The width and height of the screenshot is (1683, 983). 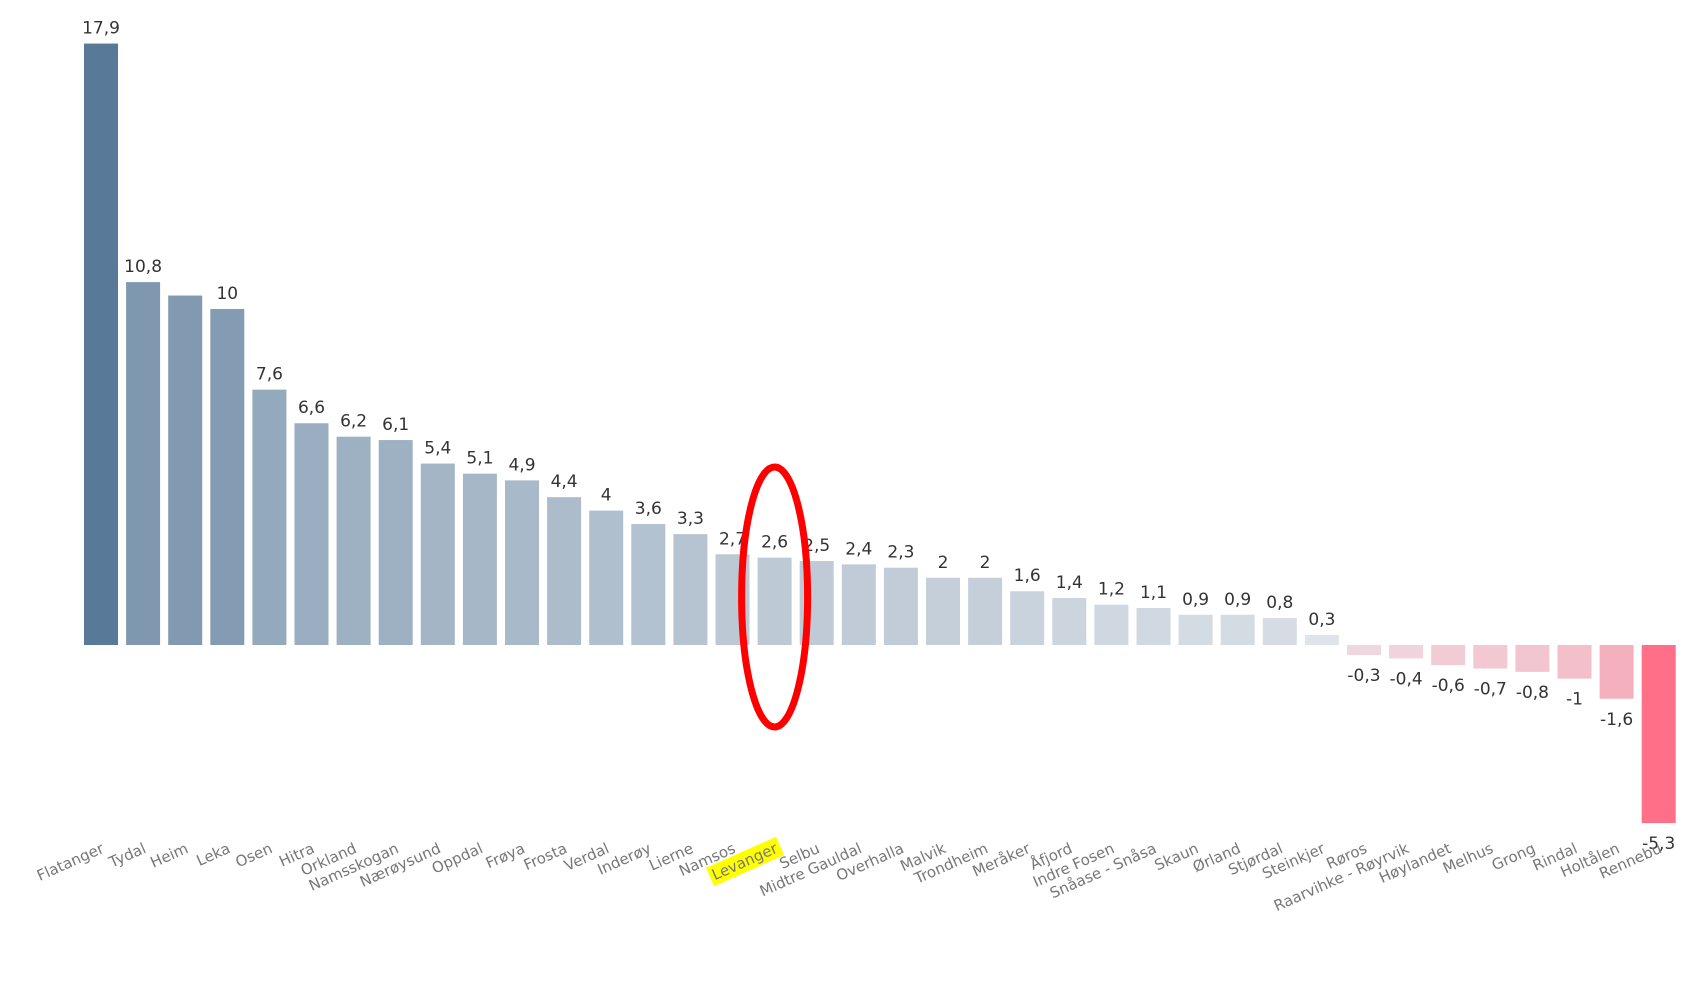 What do you see at coordinates (521, 465) in the screenshot?
I see `value-label: 4,9` at bounding box center [521, 465].